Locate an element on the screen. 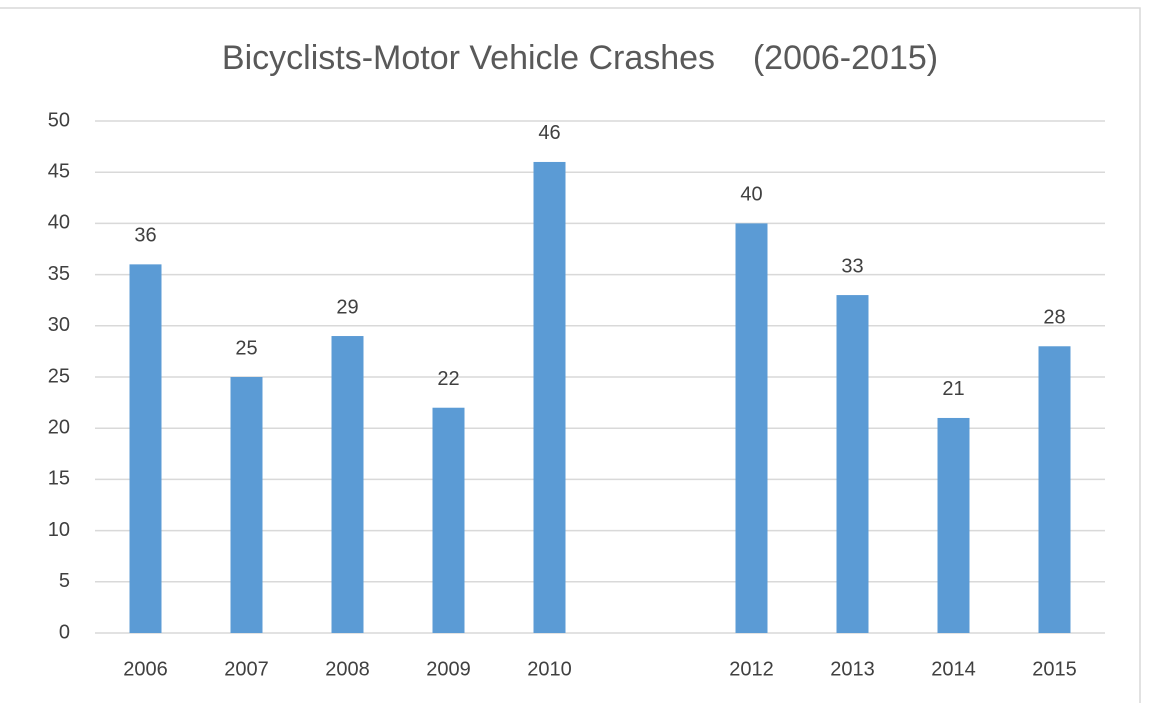  y-tick-label: 40 is located at coordinates (59, 223).